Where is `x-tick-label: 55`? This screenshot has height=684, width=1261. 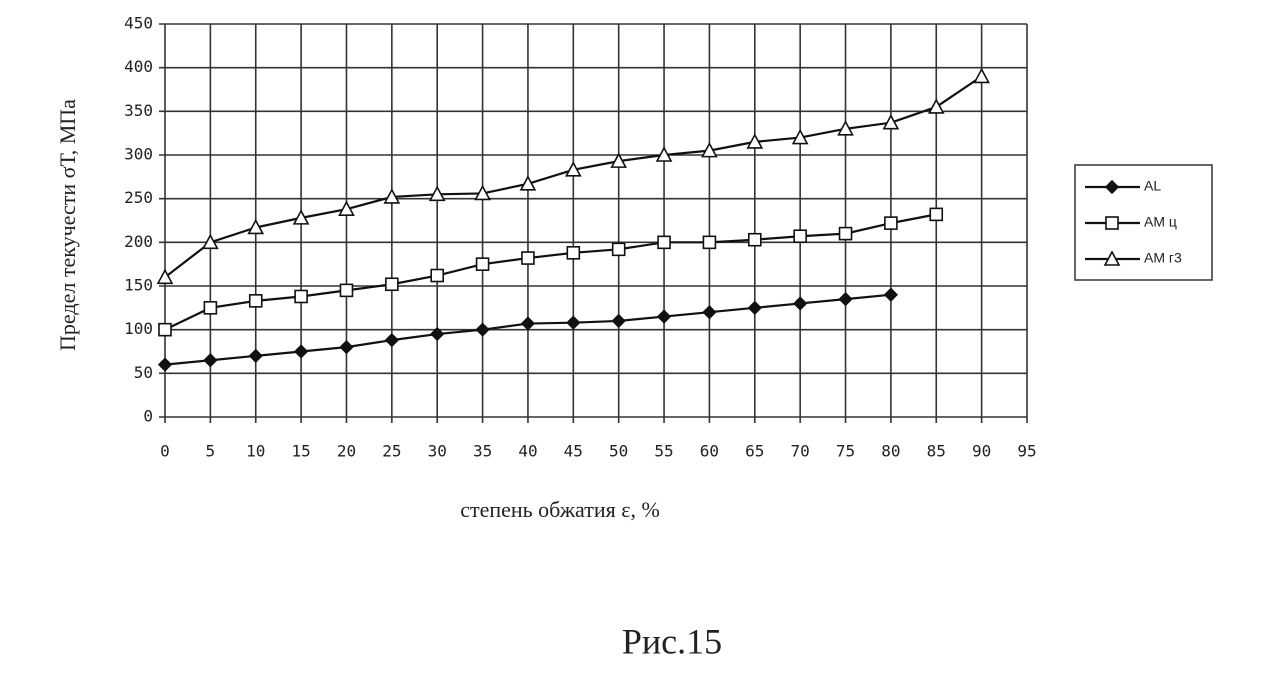
x-tick-label: 55 is located at coordinates (663, 451).